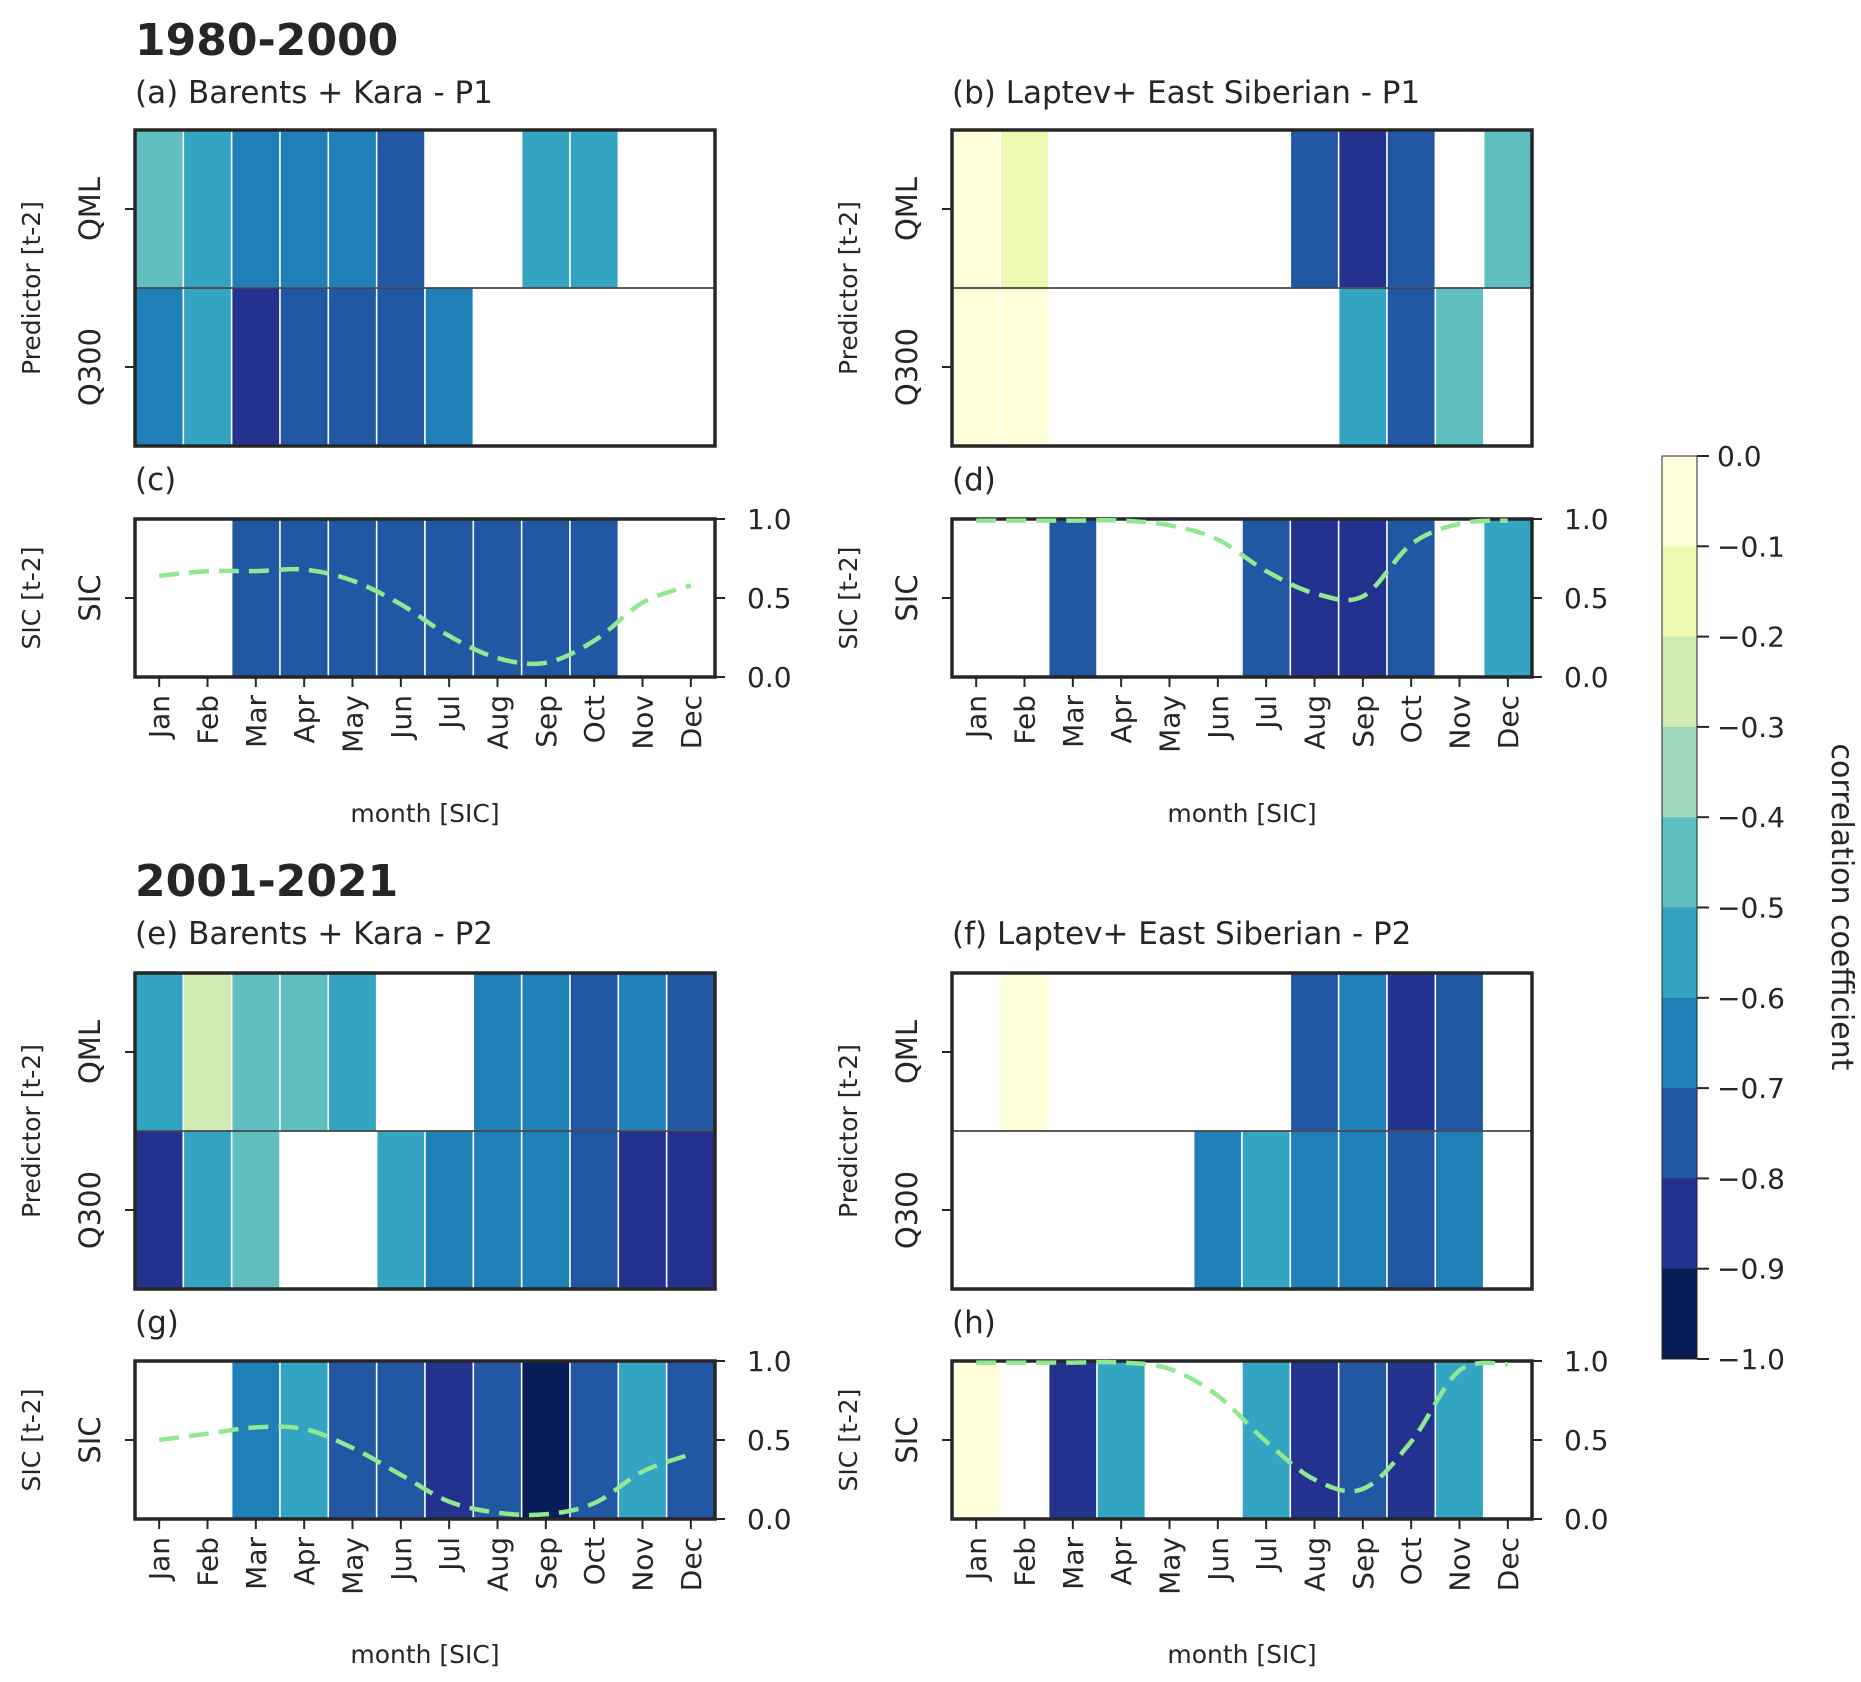  Describe the element at coordinates (545, 1210) in the screenshot. I see `cell-e-q300-sep` at that location.